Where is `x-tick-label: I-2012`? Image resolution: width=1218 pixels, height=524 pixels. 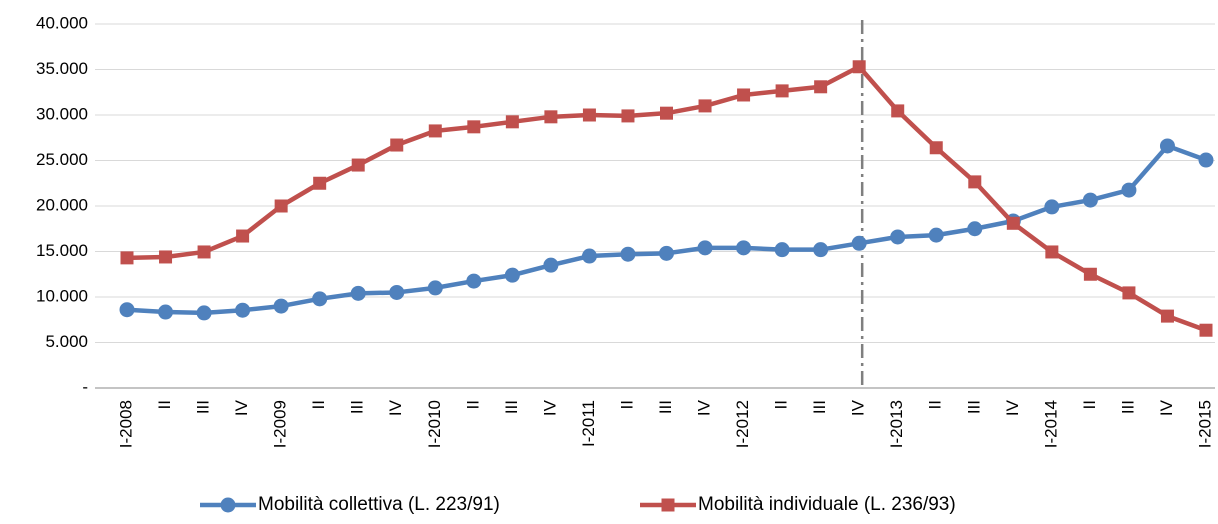 x-tick-label: I-2012 is located at coordinates (742, 424).